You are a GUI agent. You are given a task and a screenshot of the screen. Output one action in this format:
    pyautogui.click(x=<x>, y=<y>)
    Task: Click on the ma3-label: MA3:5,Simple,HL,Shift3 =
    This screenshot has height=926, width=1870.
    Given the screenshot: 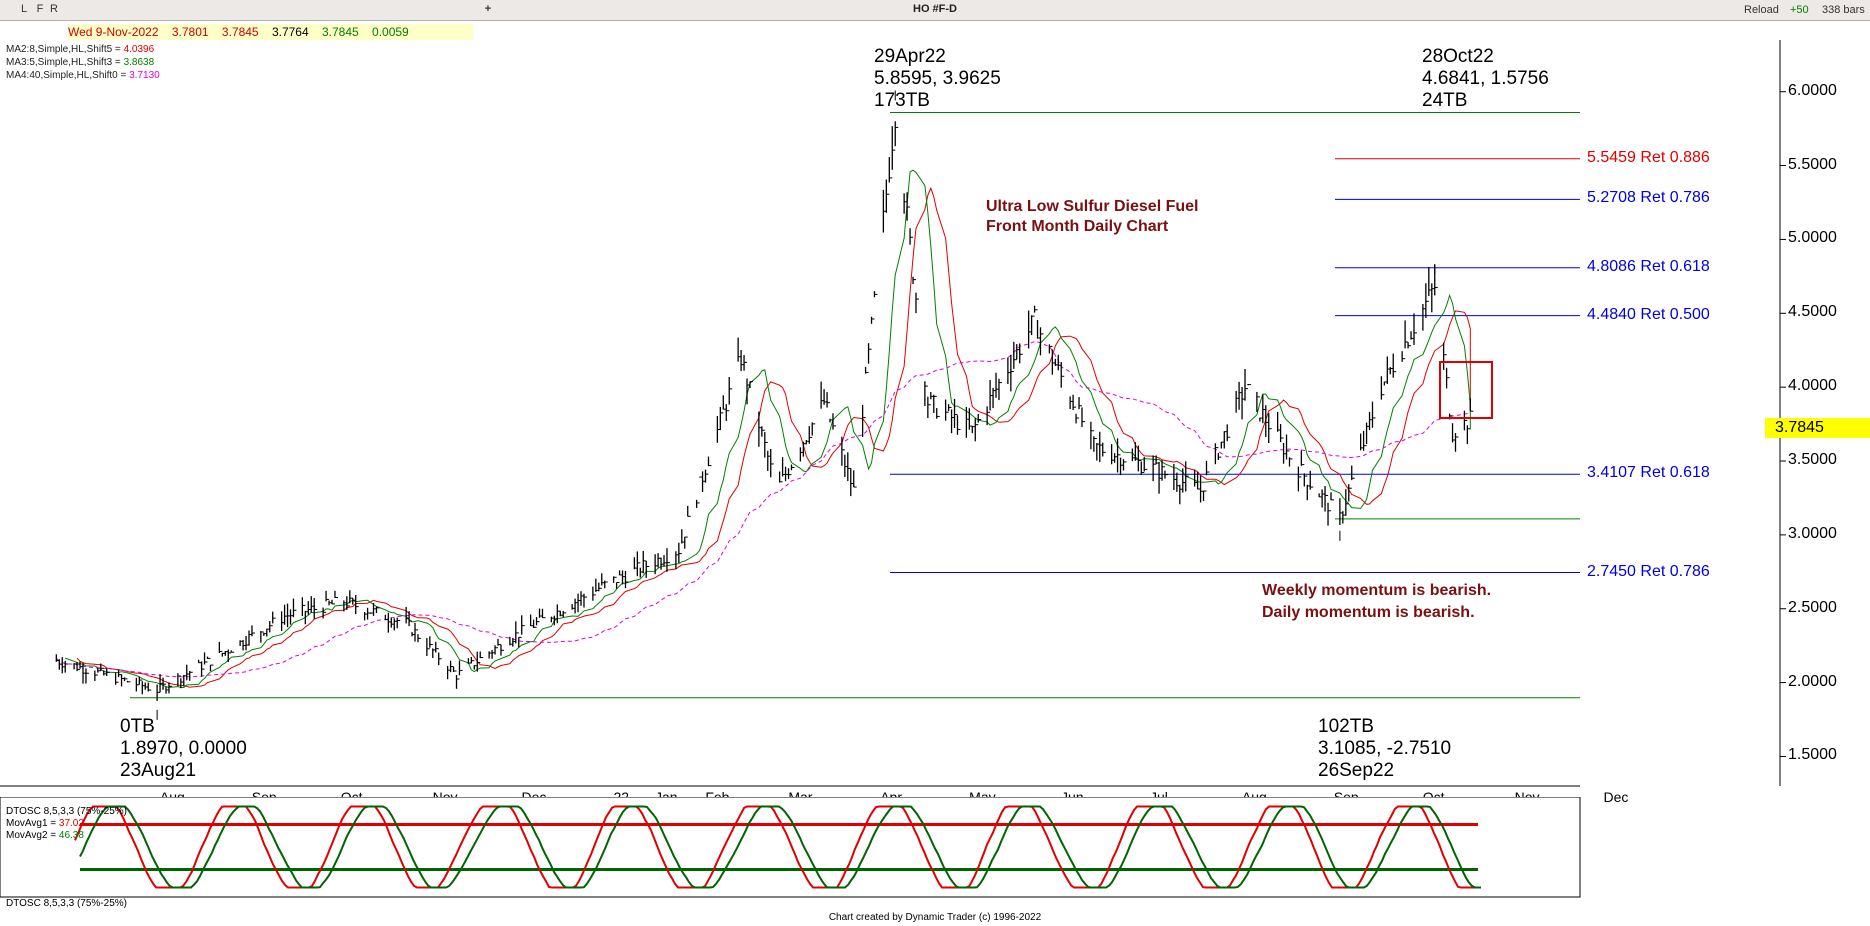 What is the action you would take?
    pyautogui.click(x=65, y=62)
    